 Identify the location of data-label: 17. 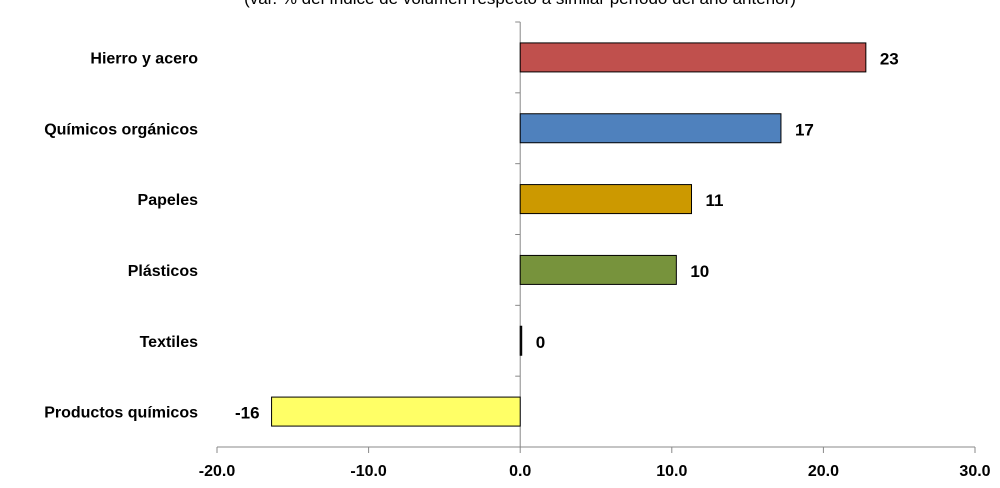
(804, 129).